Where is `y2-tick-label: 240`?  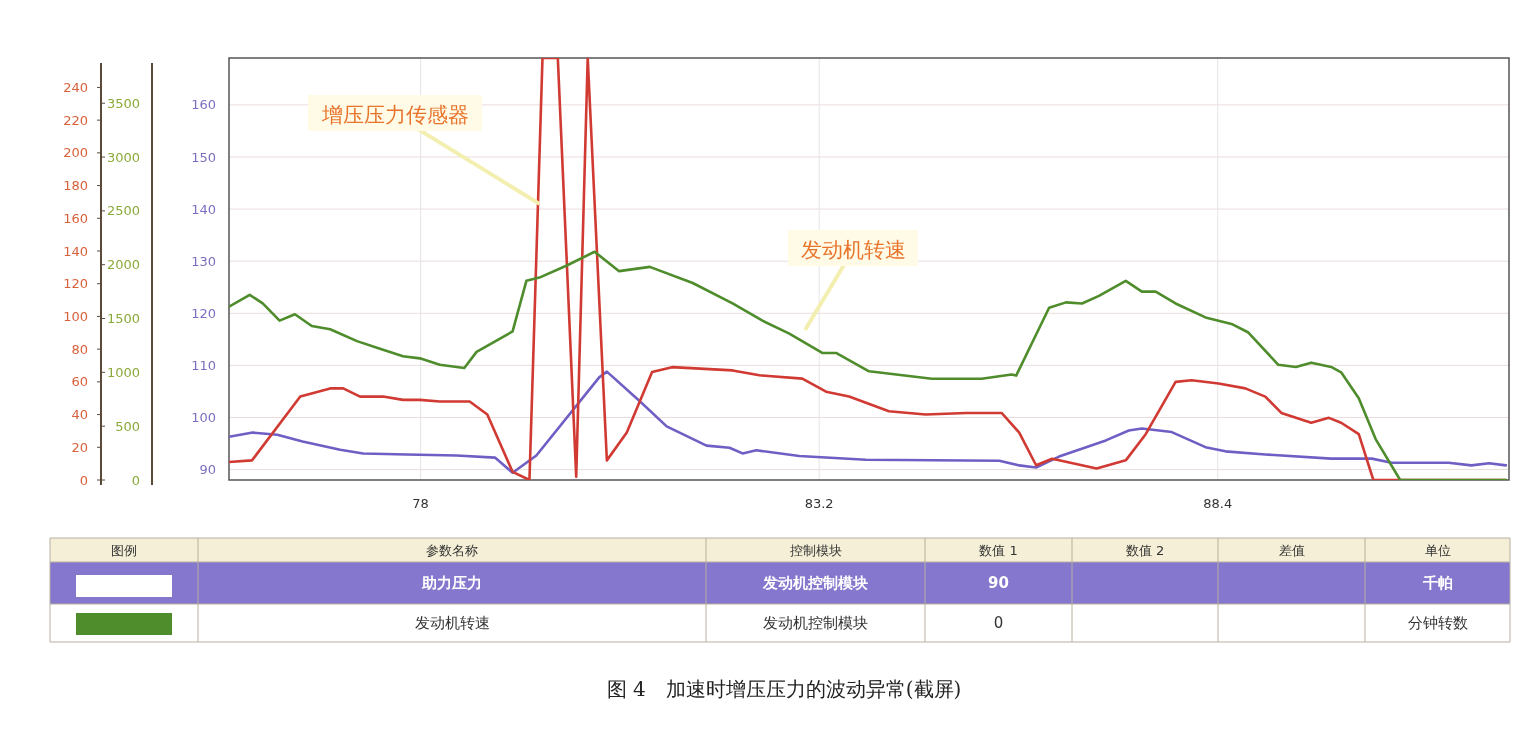
y2-tick-label: 240 is located at coordinates (75, 87).